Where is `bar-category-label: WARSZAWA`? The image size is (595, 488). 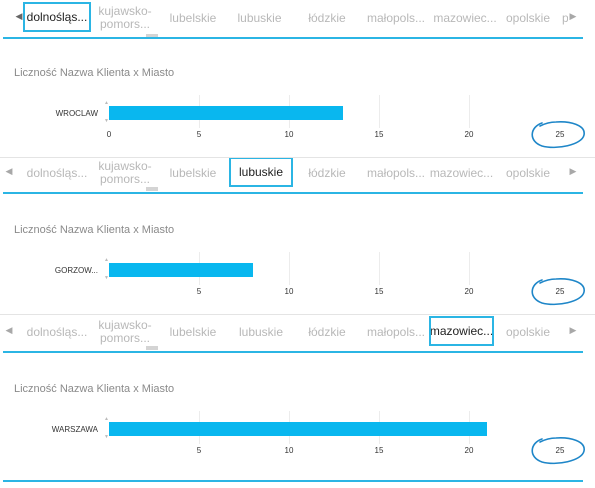
bar-category-label: WARSZAWA is located at coordinates (74, 429).